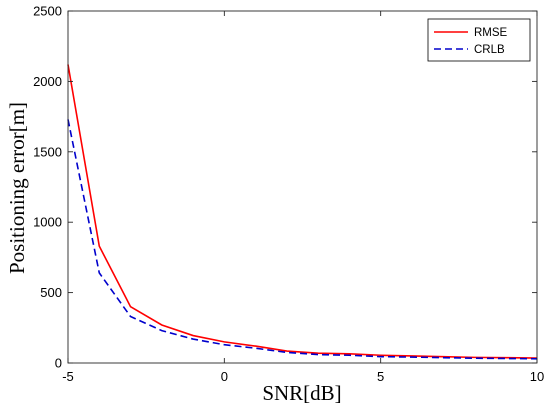  I want to click on x-tick-label: 10, so click(537, 376).